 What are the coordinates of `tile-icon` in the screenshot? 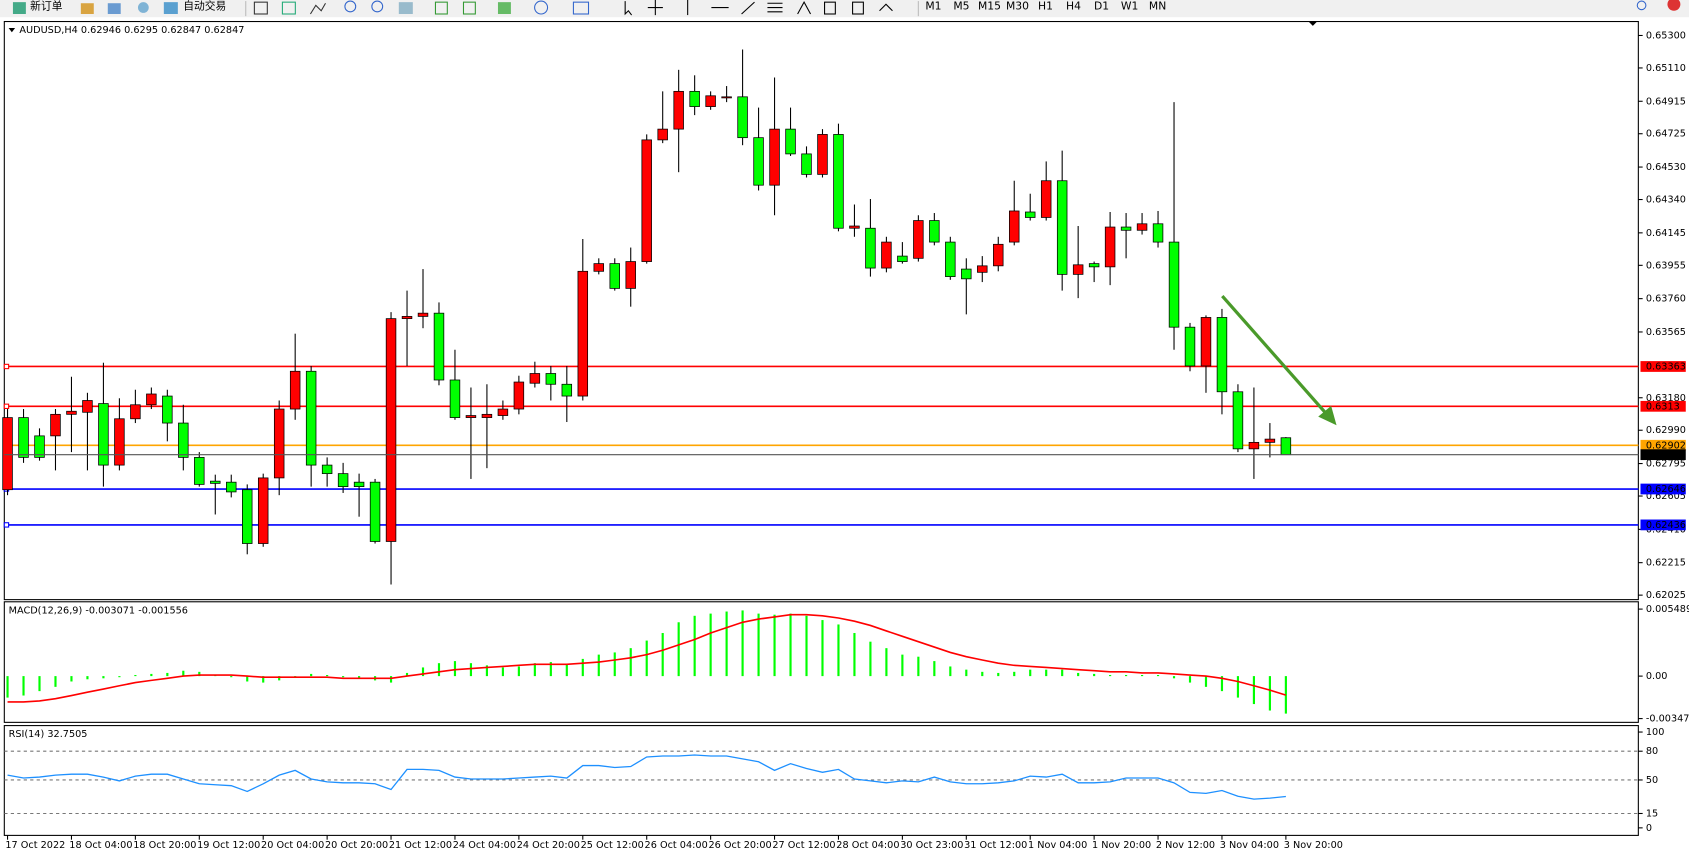 It's located at (405, 8).